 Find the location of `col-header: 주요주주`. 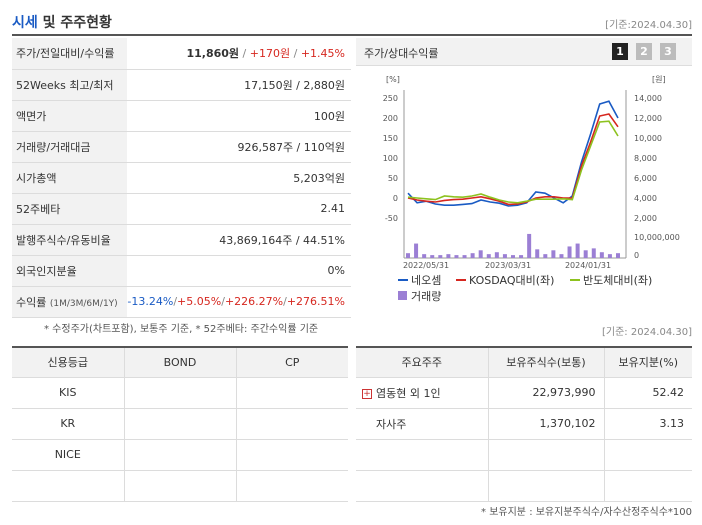

col-header: 주요주주 is located at coordinates (422, 362).